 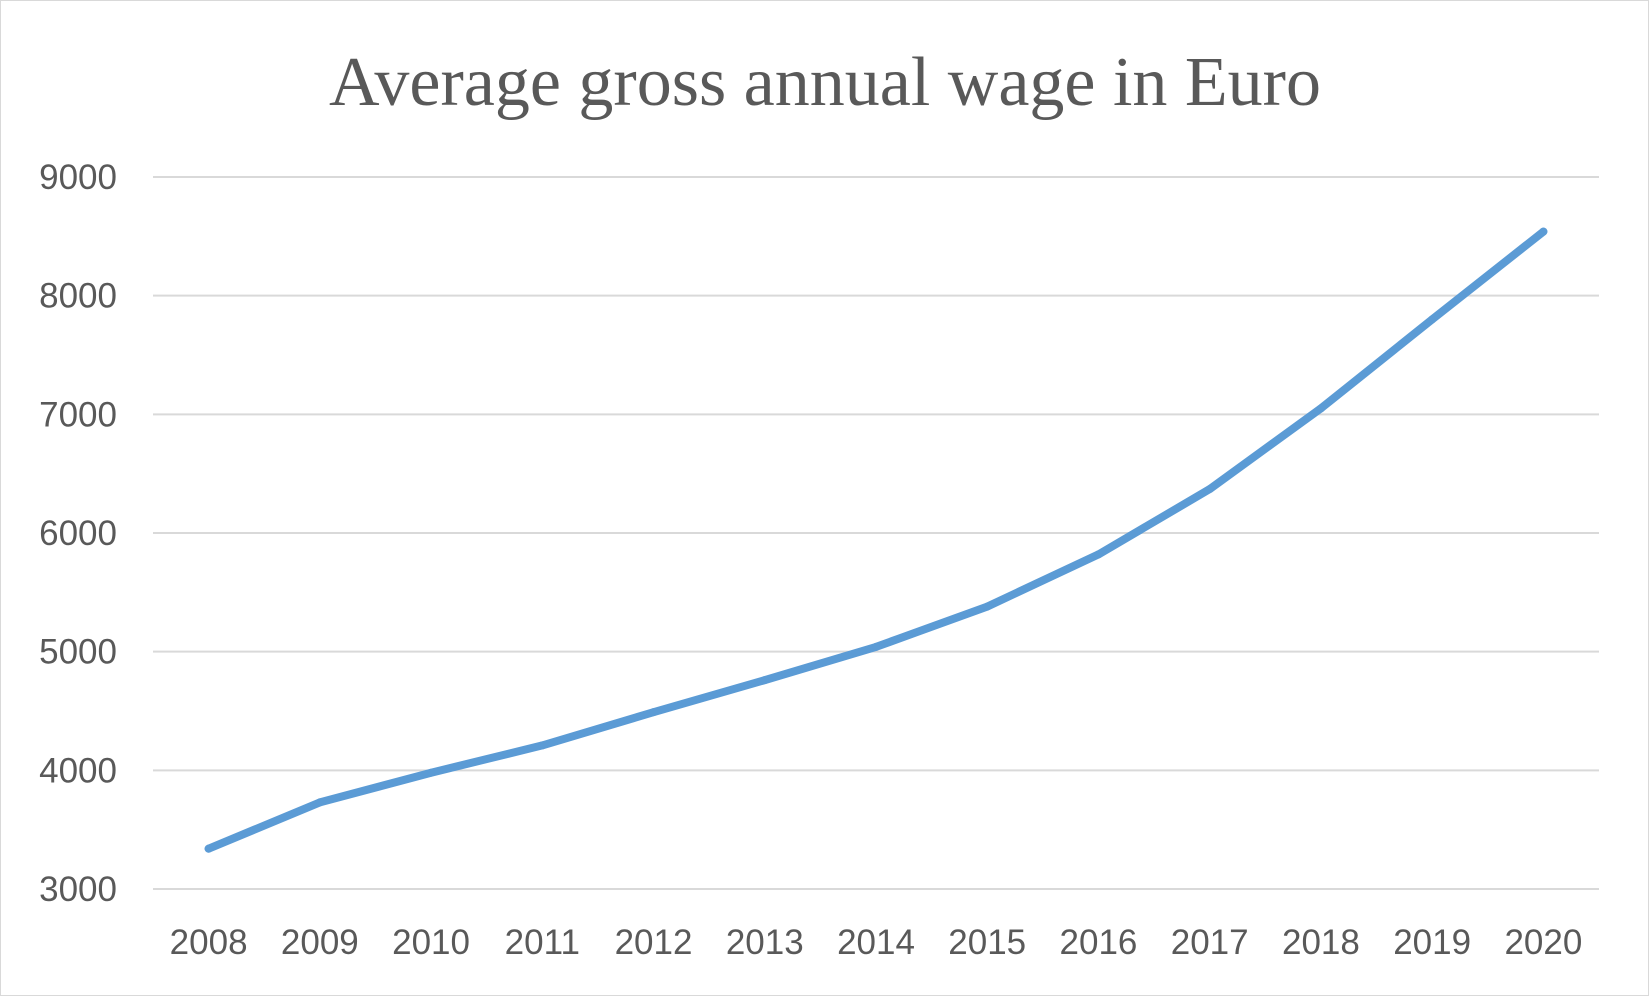 I want to click on data-point-2011, so click(x=542, y=745).